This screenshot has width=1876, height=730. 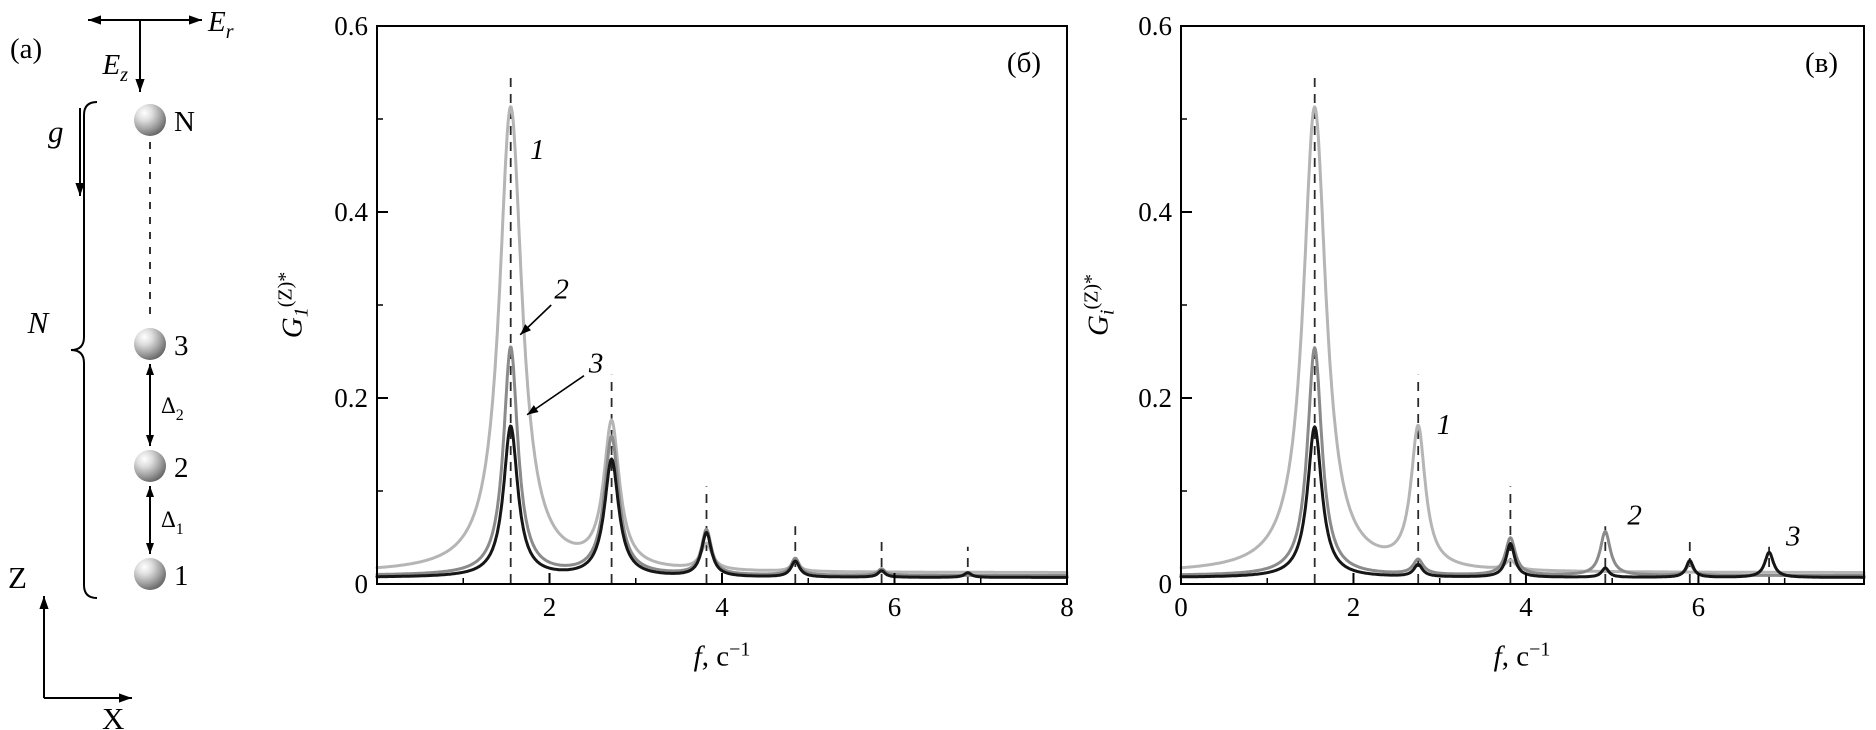 I want to click on particle-label: 3, so click(x=181, y=346).